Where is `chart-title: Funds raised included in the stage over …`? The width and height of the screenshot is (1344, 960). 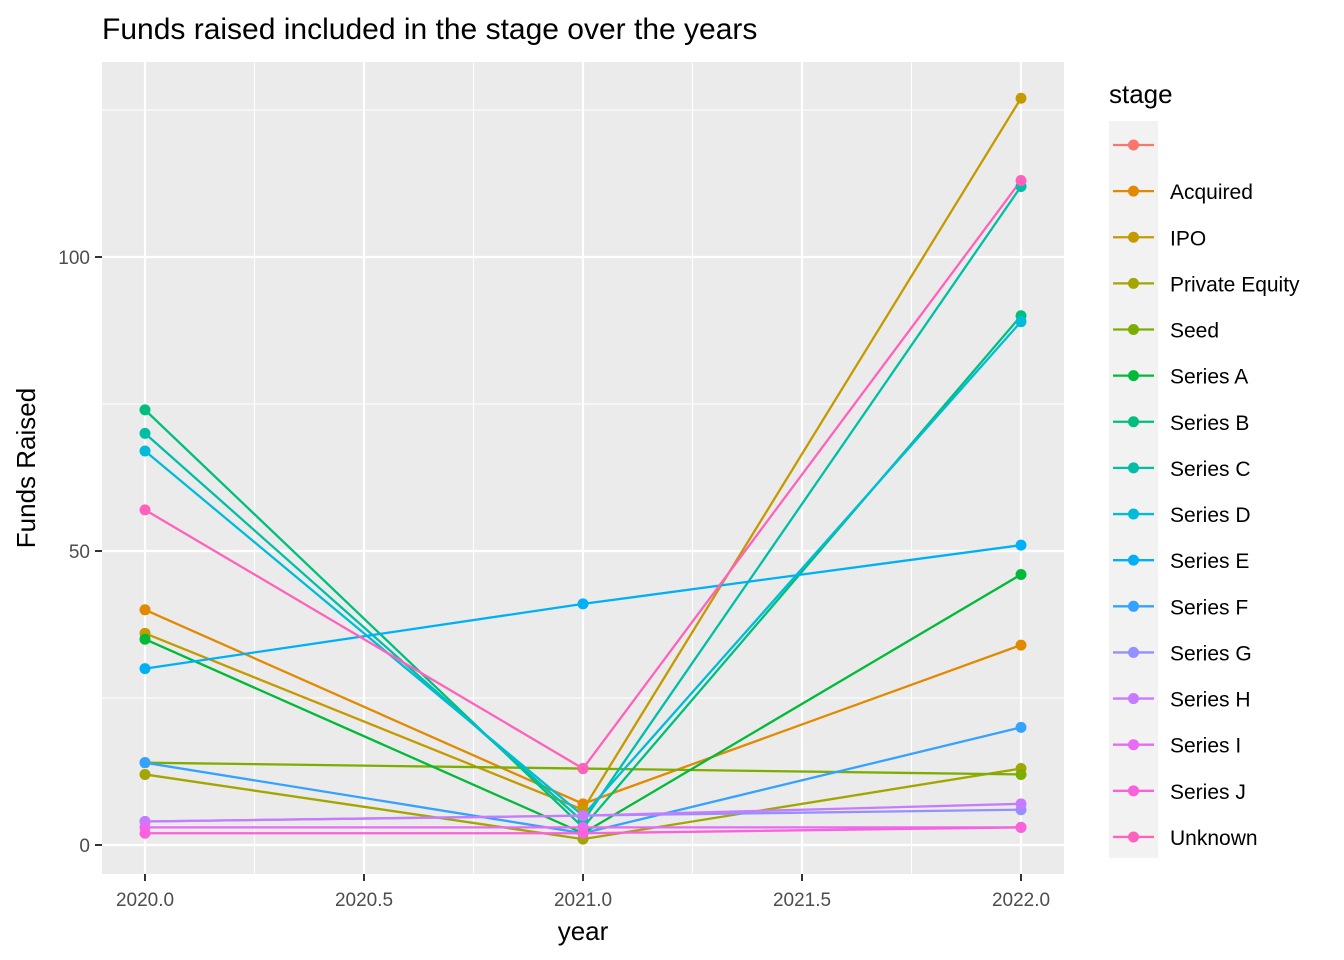 chart-title: Funds raised included in the stage over … is located at coordinates (429, 29).